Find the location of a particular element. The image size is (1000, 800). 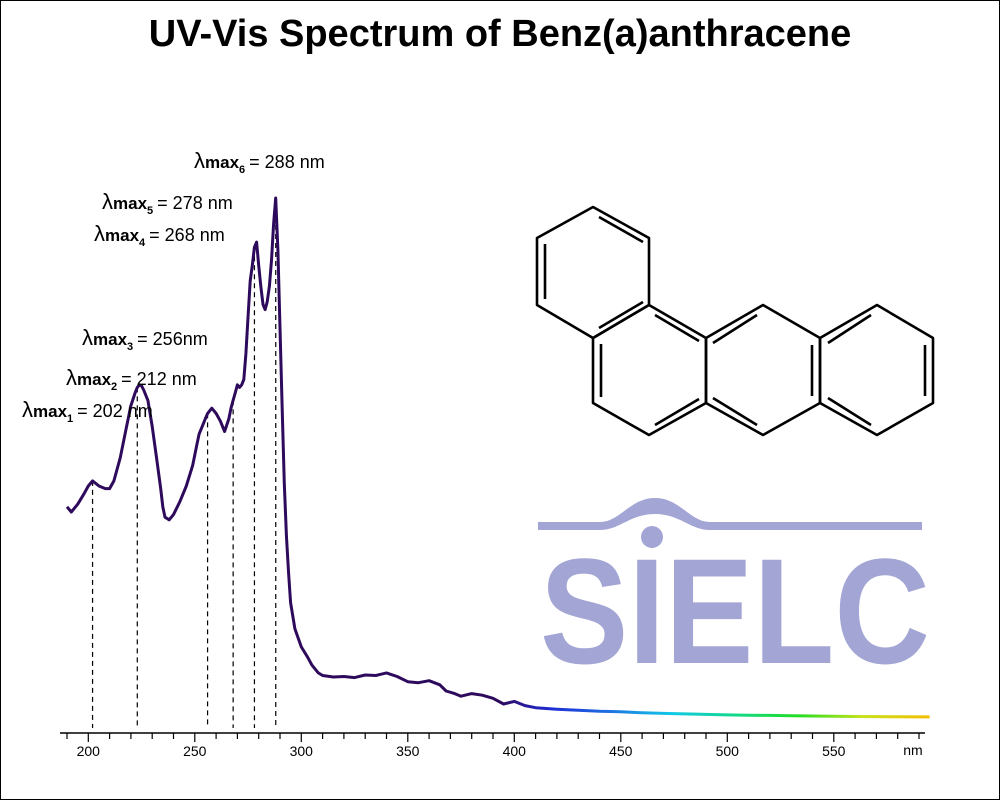

peak-value: 212 nm is located at coordinates (167, 379).